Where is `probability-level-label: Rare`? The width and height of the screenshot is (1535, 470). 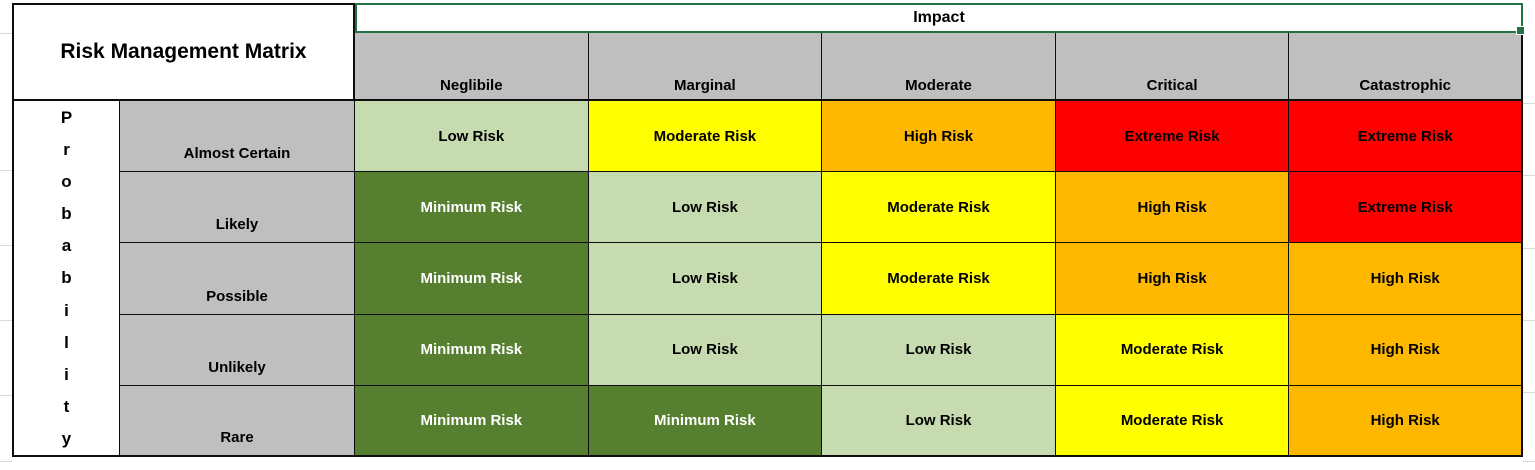 probability-level-label: Rare is located at coordinates (237, 421).